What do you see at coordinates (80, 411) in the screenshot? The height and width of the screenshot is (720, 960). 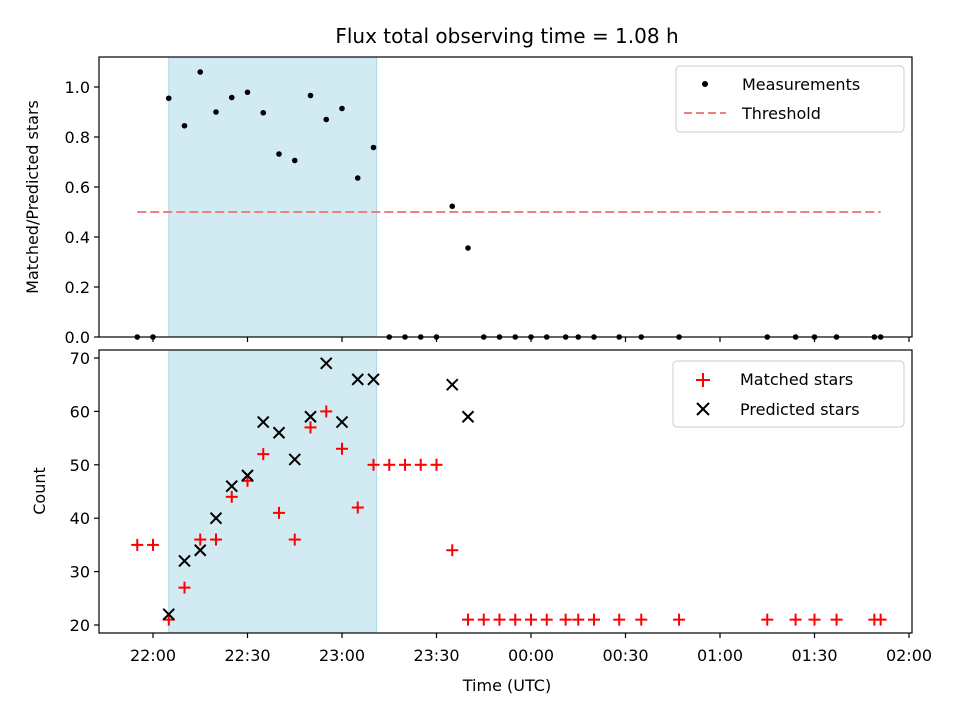 I see `y-tick-label: 60` at bounding box center [80, 411].